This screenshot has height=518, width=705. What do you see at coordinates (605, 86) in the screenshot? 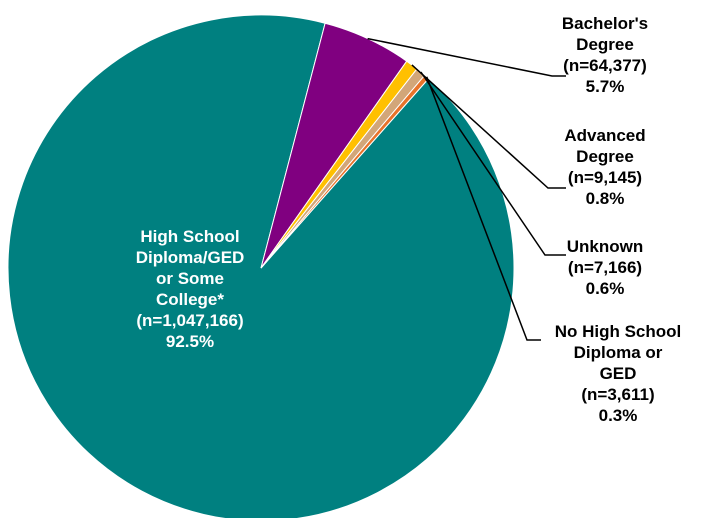
I see `slice-percent: 5.7%` at bounding box center [605, 86].